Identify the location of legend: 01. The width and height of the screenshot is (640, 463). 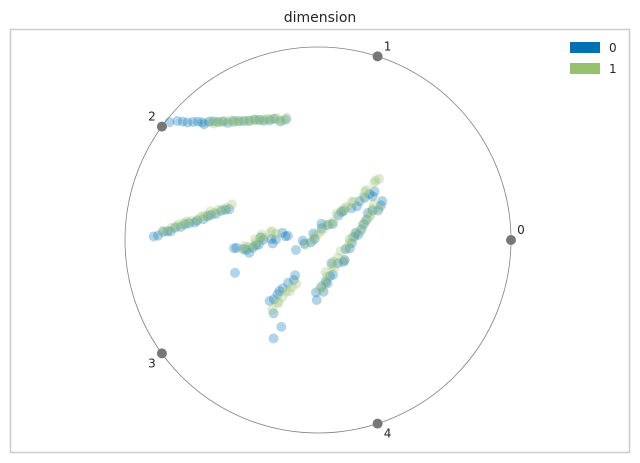
(593, 58).